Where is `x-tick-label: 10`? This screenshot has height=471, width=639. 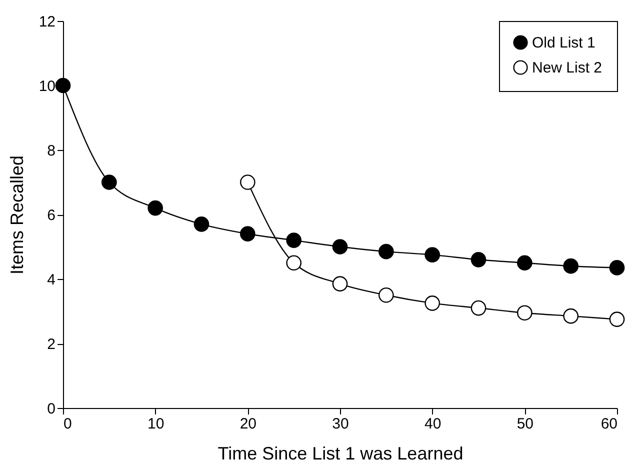
x-tick-label: 10 is located at coordinates (155, 424).